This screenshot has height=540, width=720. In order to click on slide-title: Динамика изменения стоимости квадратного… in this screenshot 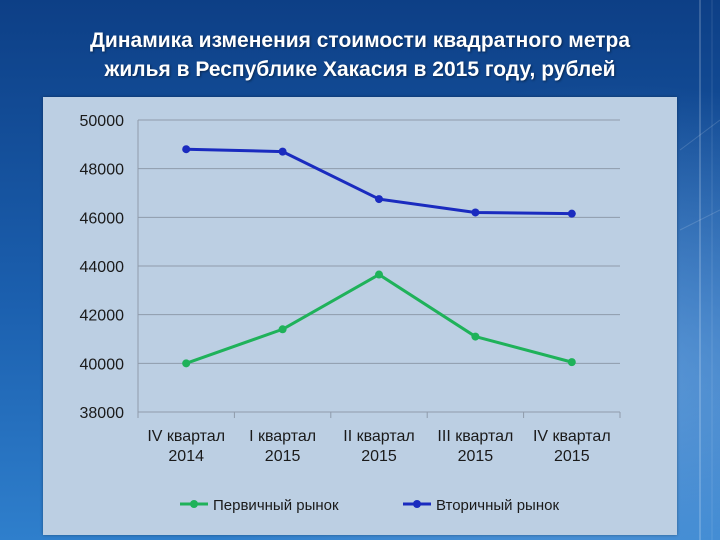, I will do `click(360, 55)`.